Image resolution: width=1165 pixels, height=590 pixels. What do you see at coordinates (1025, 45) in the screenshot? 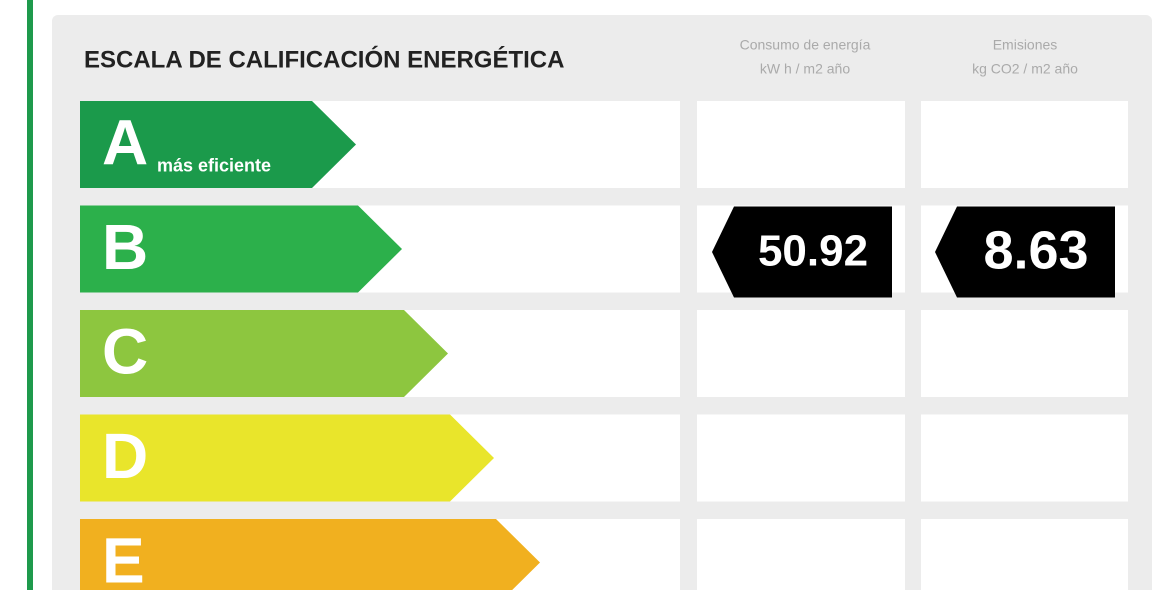
I see `column-title: Emisiones` at bounding box center [1025, 45].